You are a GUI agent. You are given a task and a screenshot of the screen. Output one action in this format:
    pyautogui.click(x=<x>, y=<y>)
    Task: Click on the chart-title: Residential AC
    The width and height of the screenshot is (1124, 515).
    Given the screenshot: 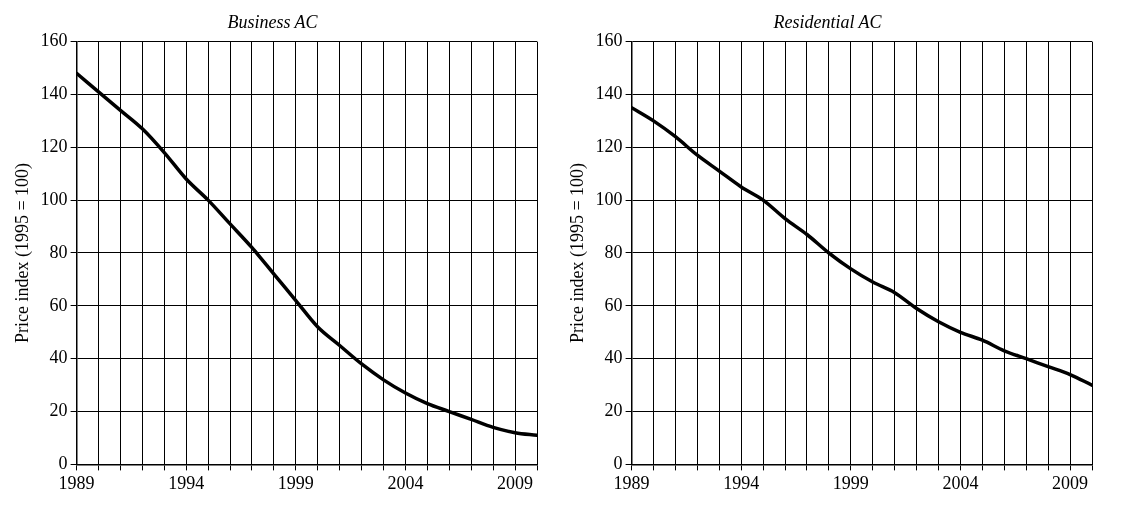 What is the action you would take?
    pyautogui.click(x=827, y=21)
    